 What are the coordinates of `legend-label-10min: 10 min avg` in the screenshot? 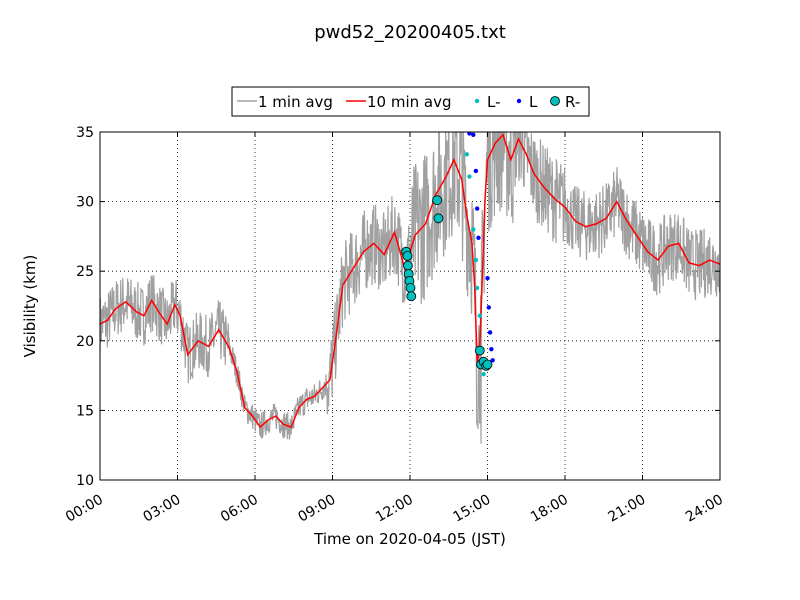 It's located at (409, 102).